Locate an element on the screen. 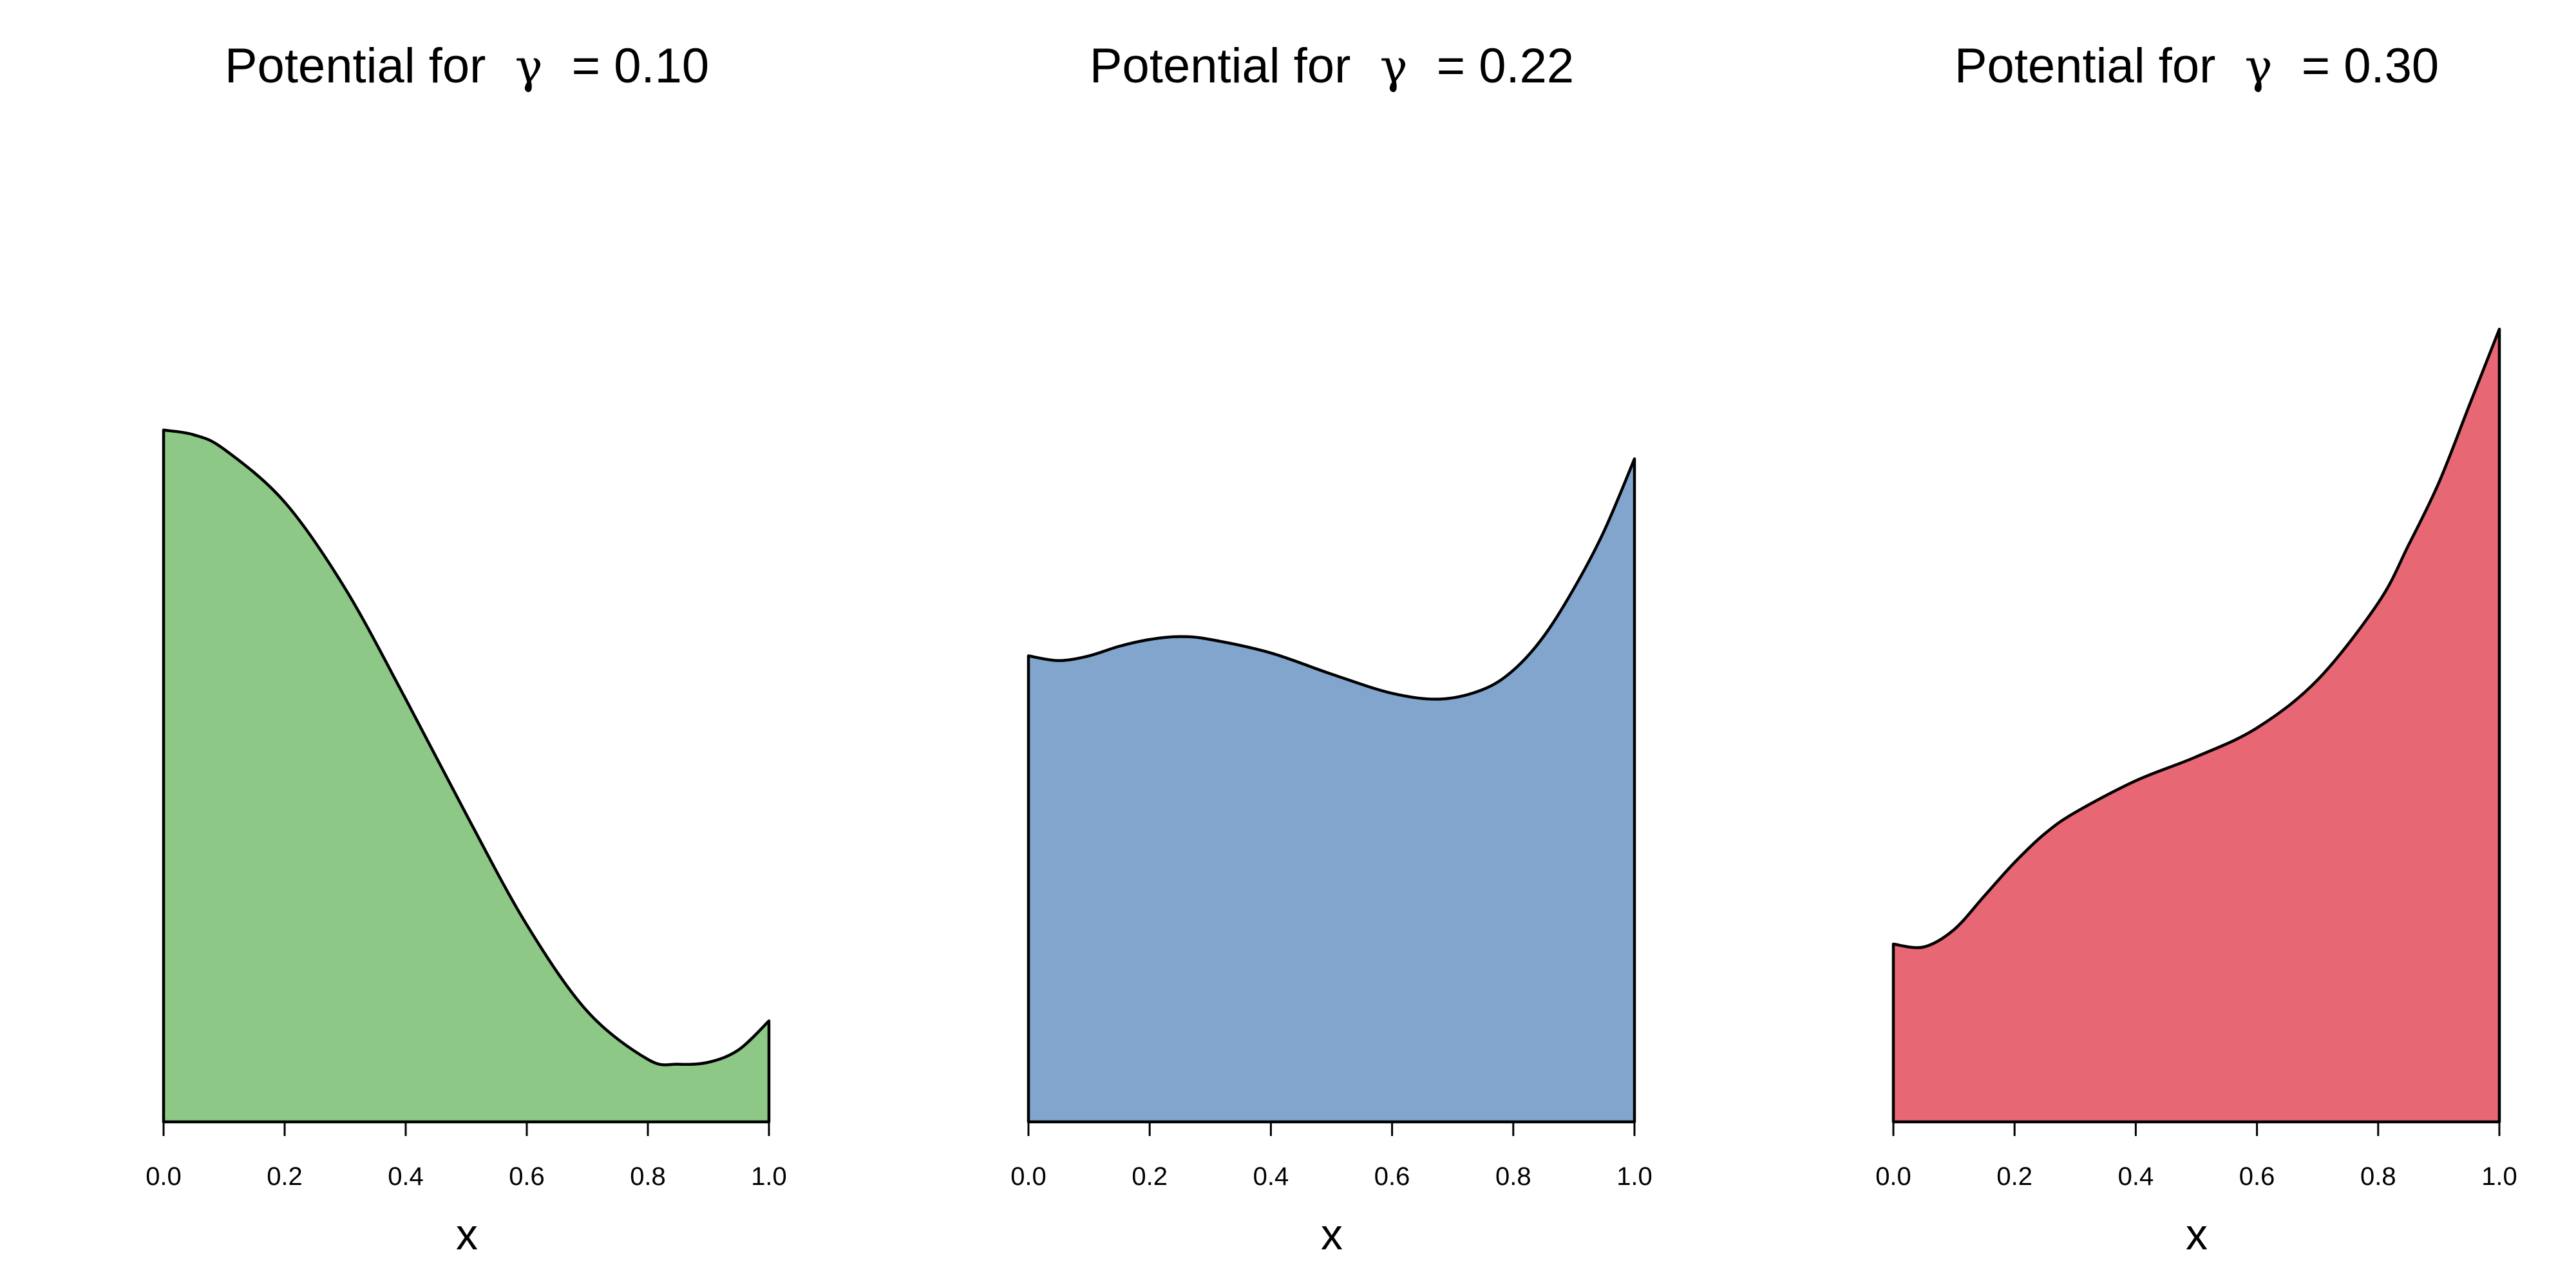 Image resolution: width=2576 pixels, height=1288 pixels. panel-title: Potential for γ = 0.22 is located at coordinates (1332, 66).